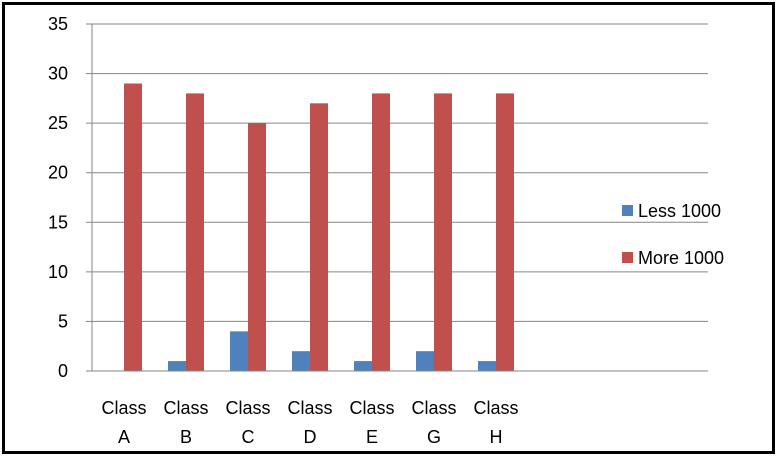 The image size is (781, 459). Describe the element at coordinates (58, 123) in the screenshot. I see `y-tick-label: 25` at that location.